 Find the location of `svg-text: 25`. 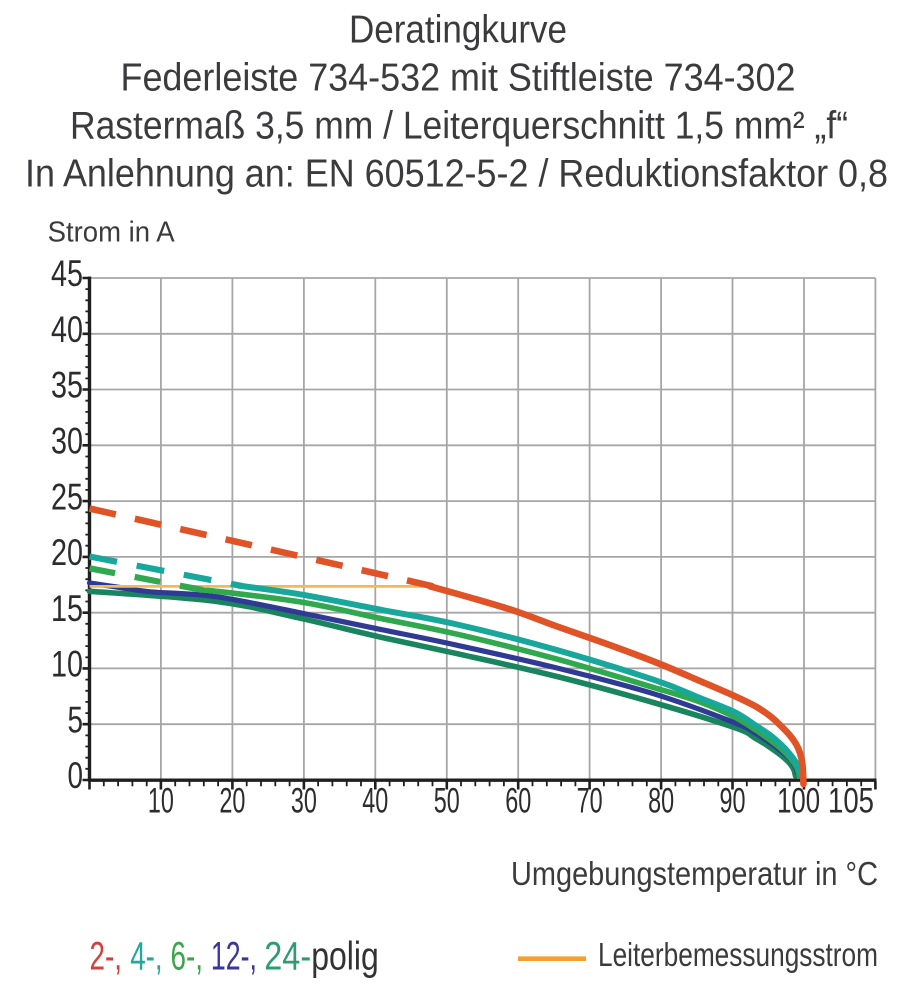

svg-text: 25 is located at coordinates (67, 496).